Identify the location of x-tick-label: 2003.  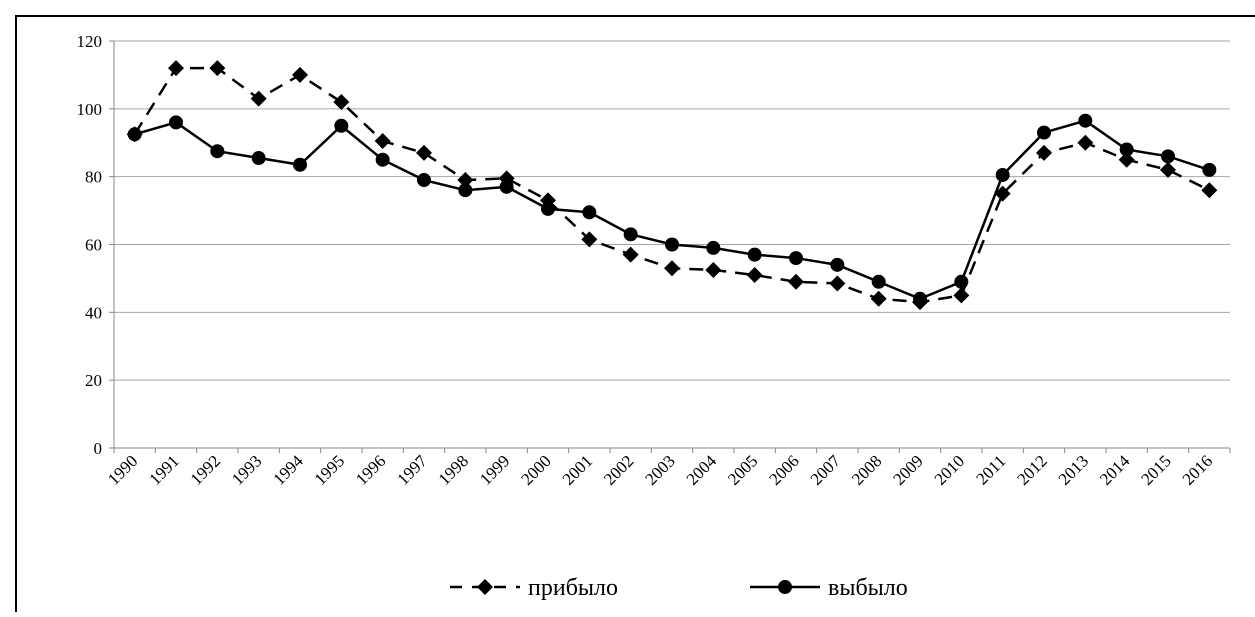
(659, 469).